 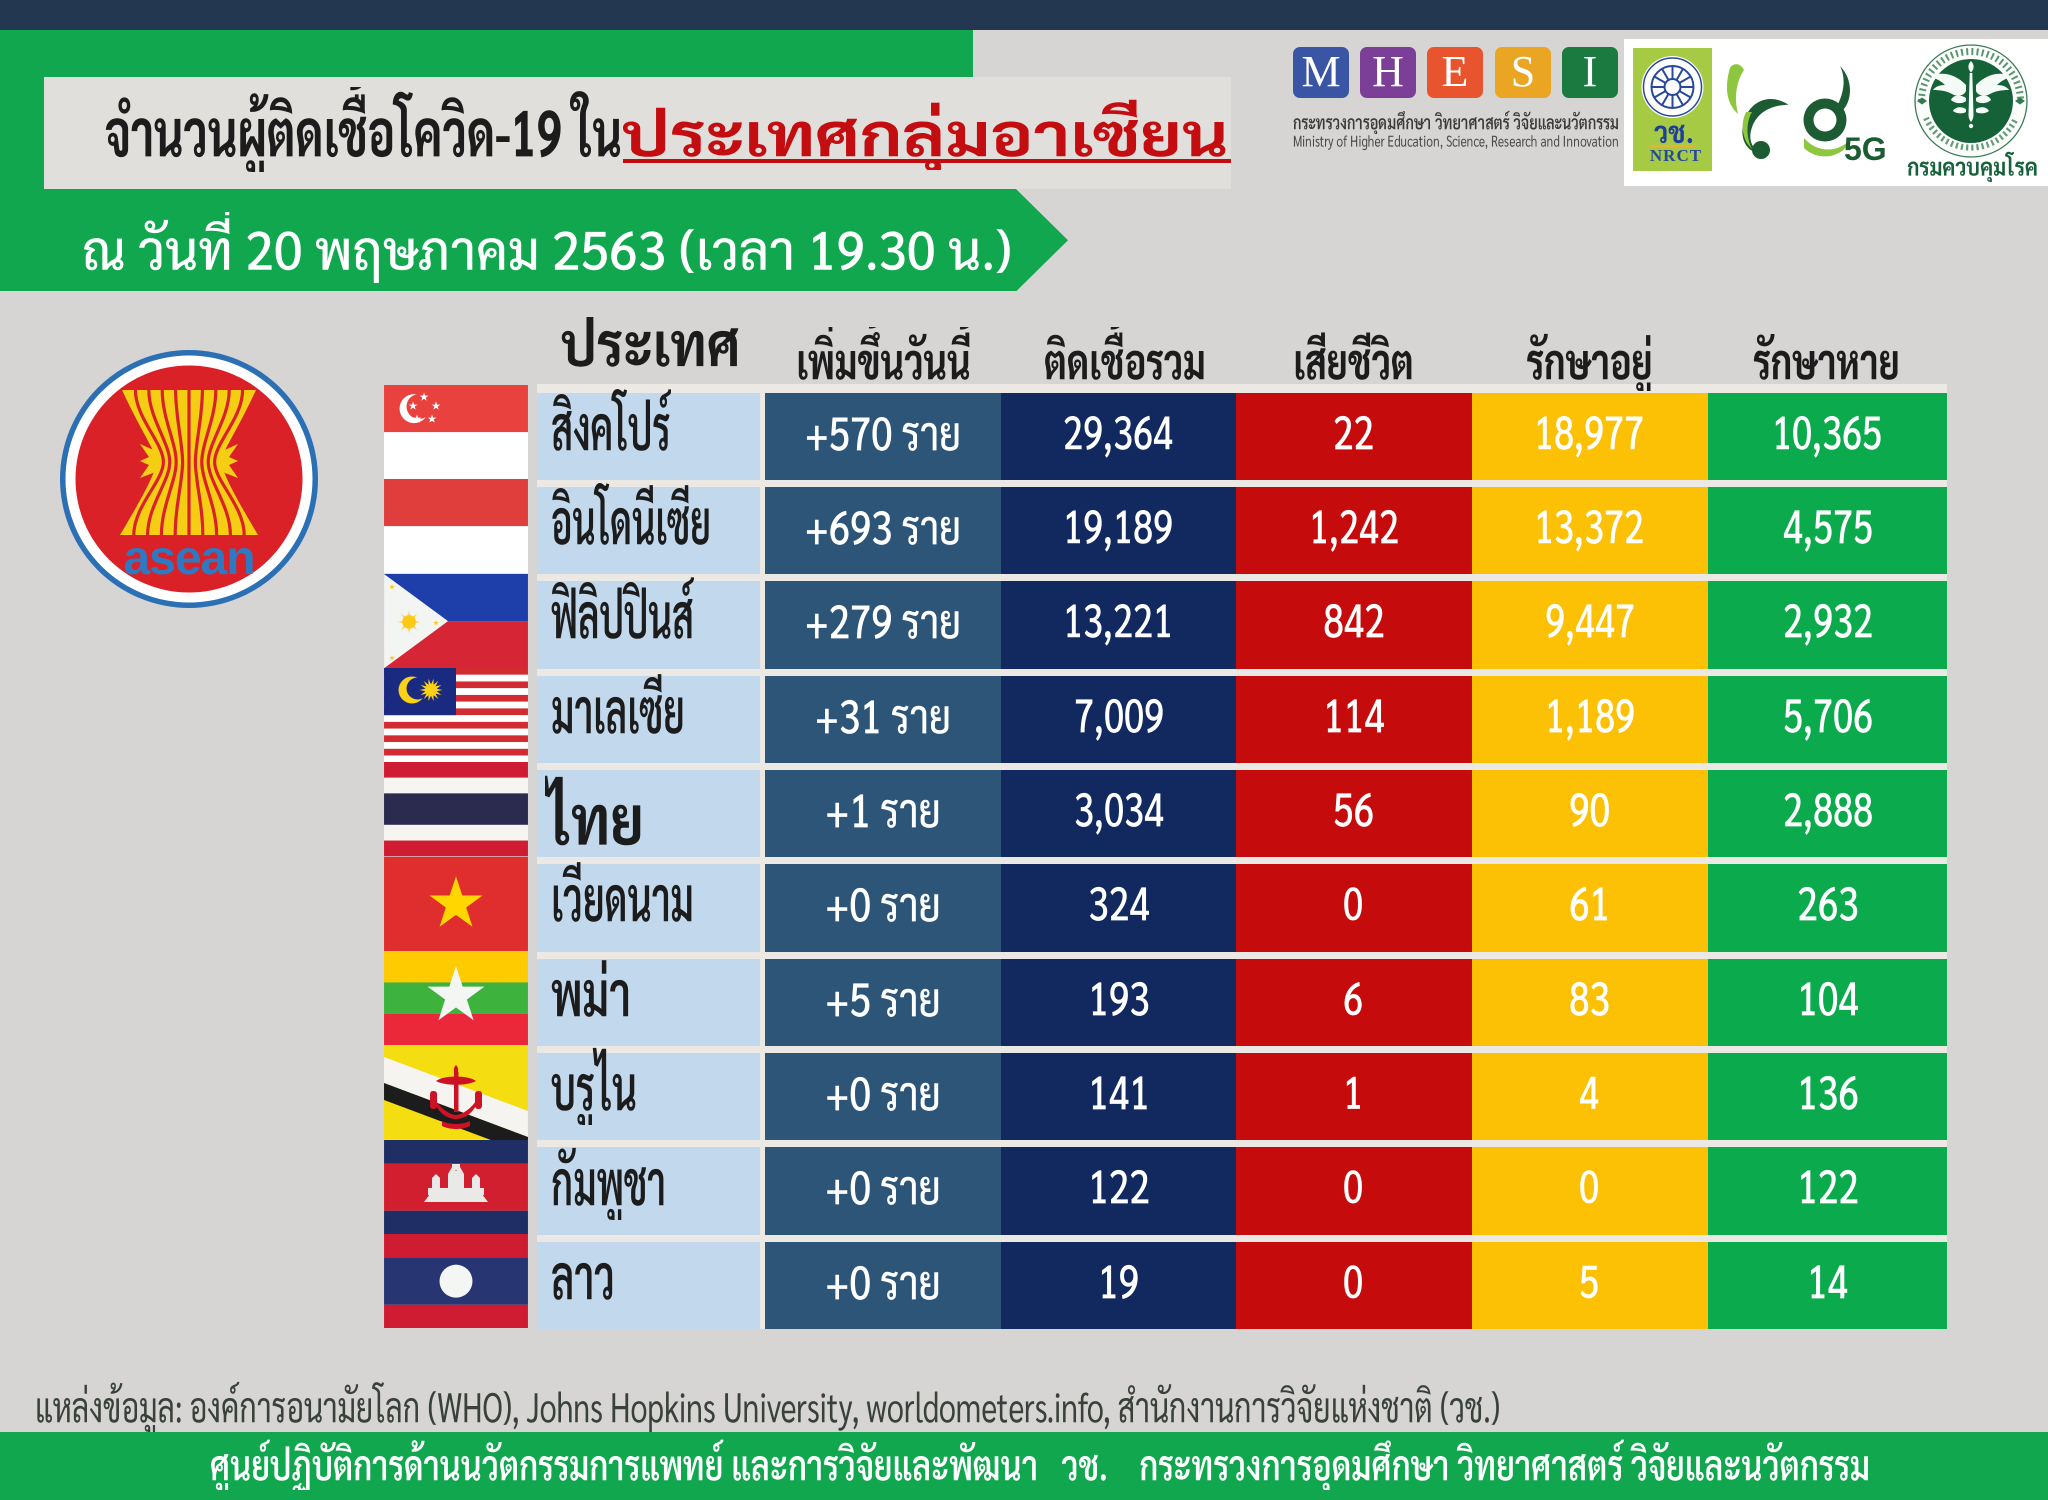 What do you see at coordinates (188, 558) in the screenshot?
I see `svg-text: asean` at bounding box center [188, 558].